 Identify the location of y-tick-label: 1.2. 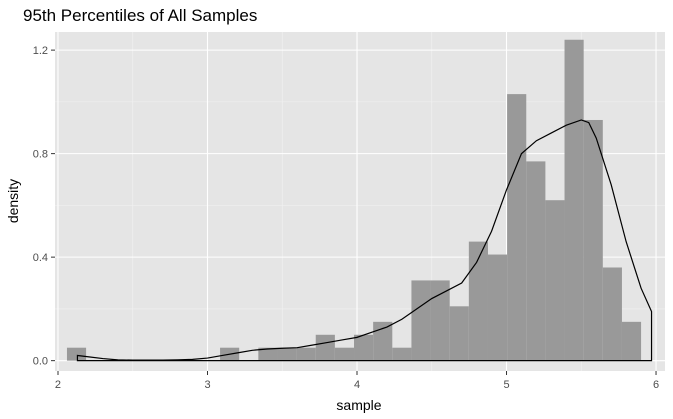
(40, 51).